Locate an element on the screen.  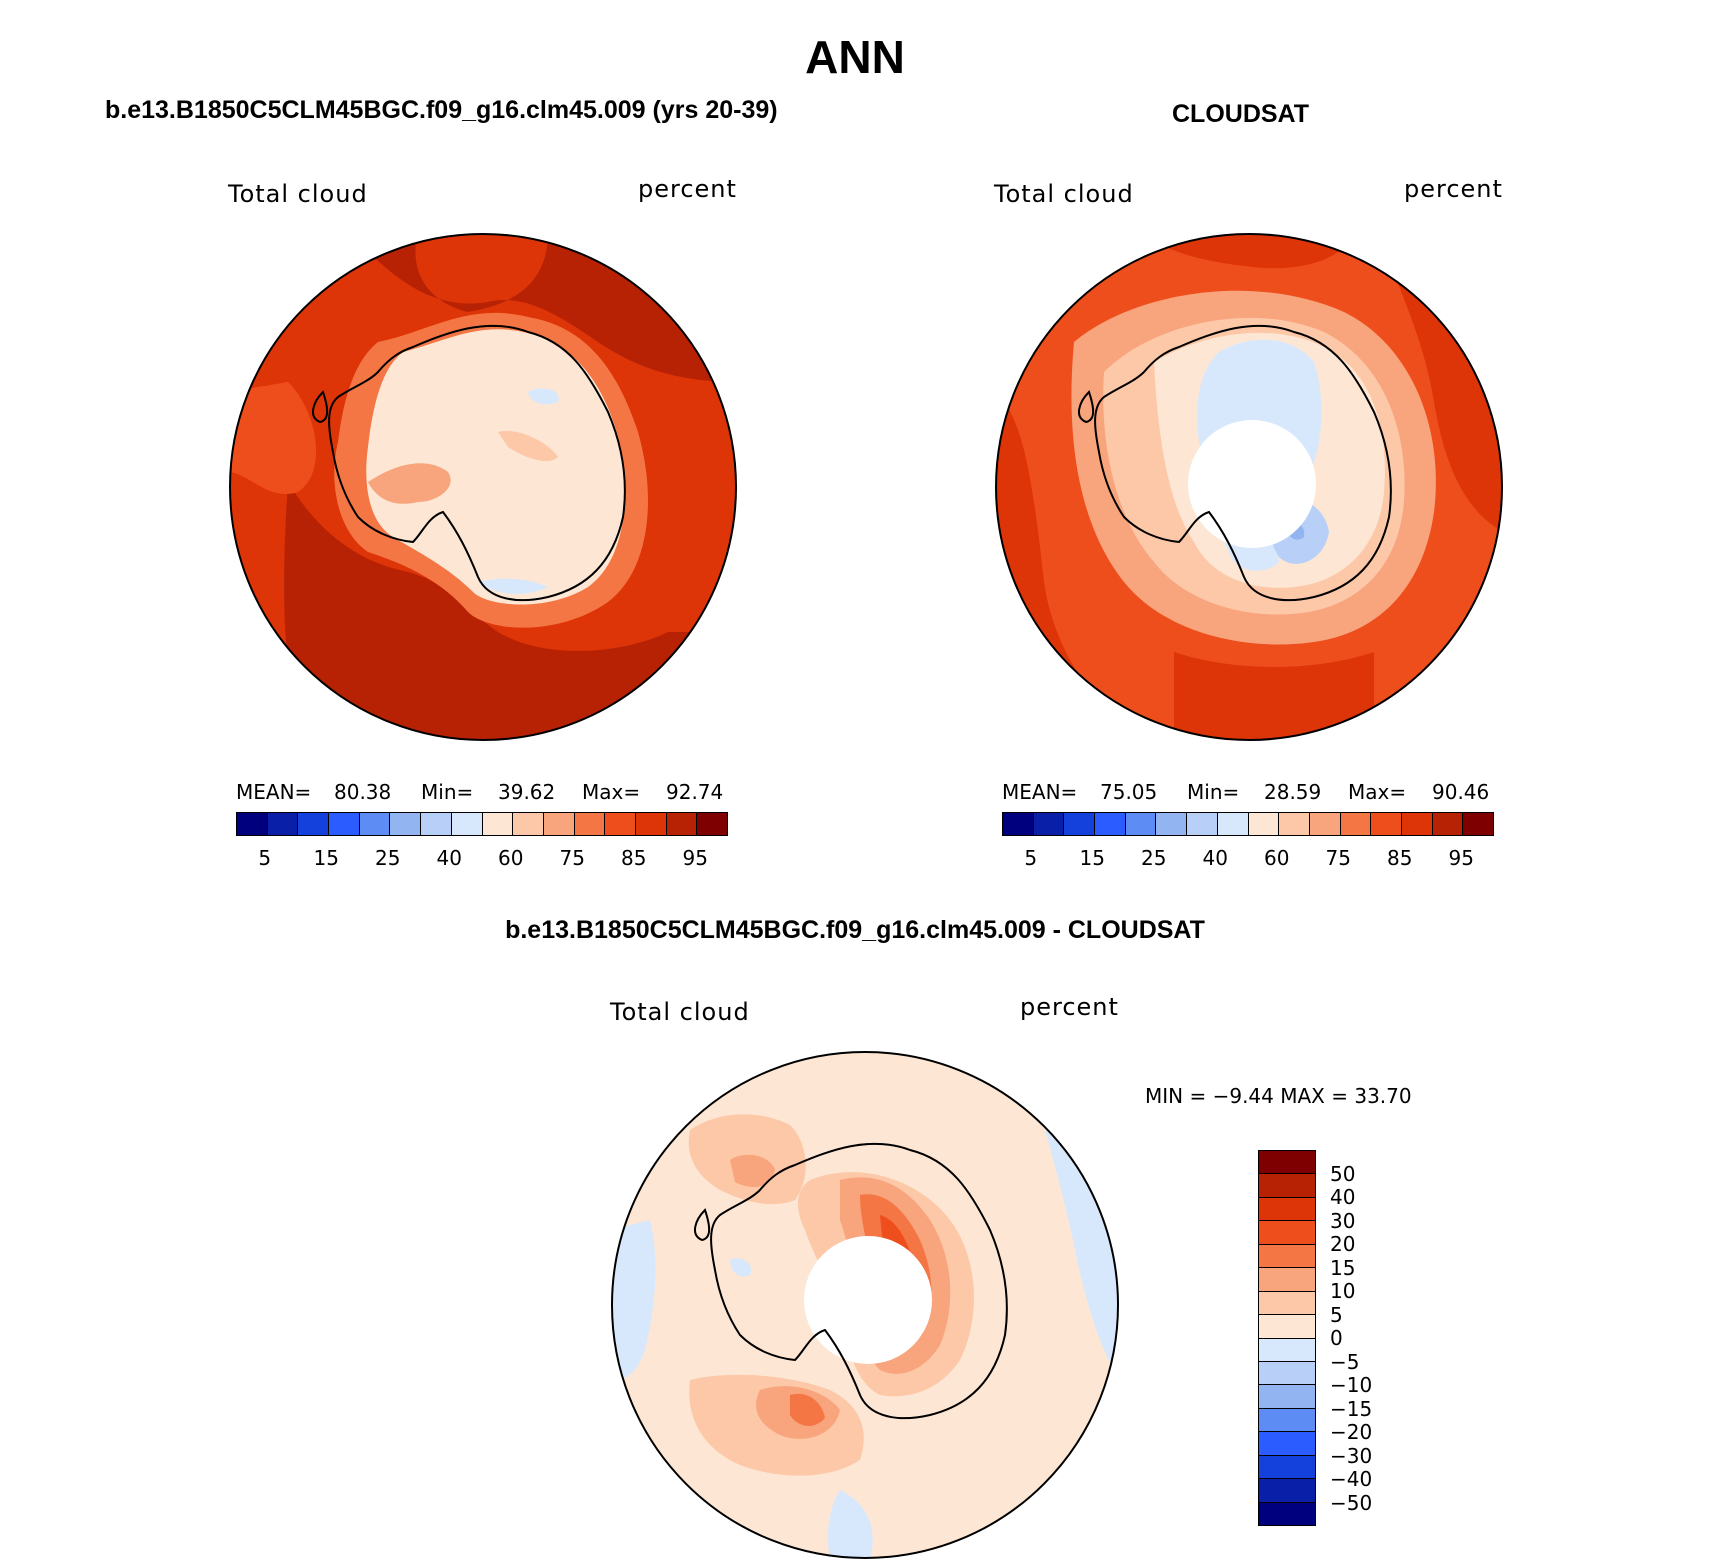
obs-colorbar-tick-label: 75 is located at coordinates (1338, 858).